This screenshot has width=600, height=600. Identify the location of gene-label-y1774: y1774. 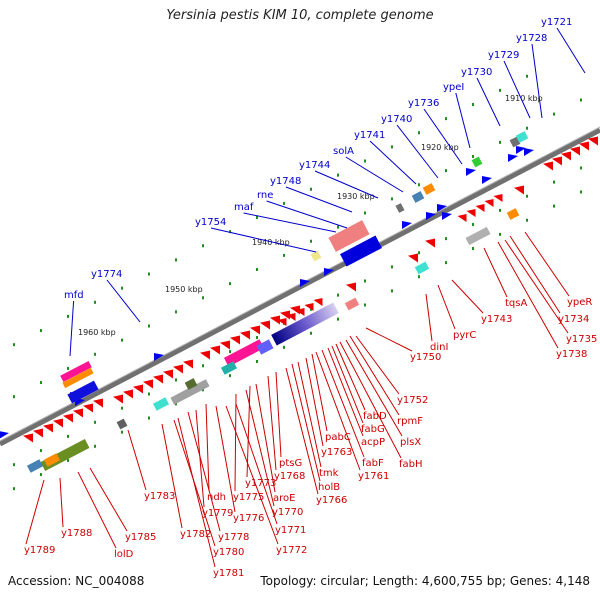
(106, 274).